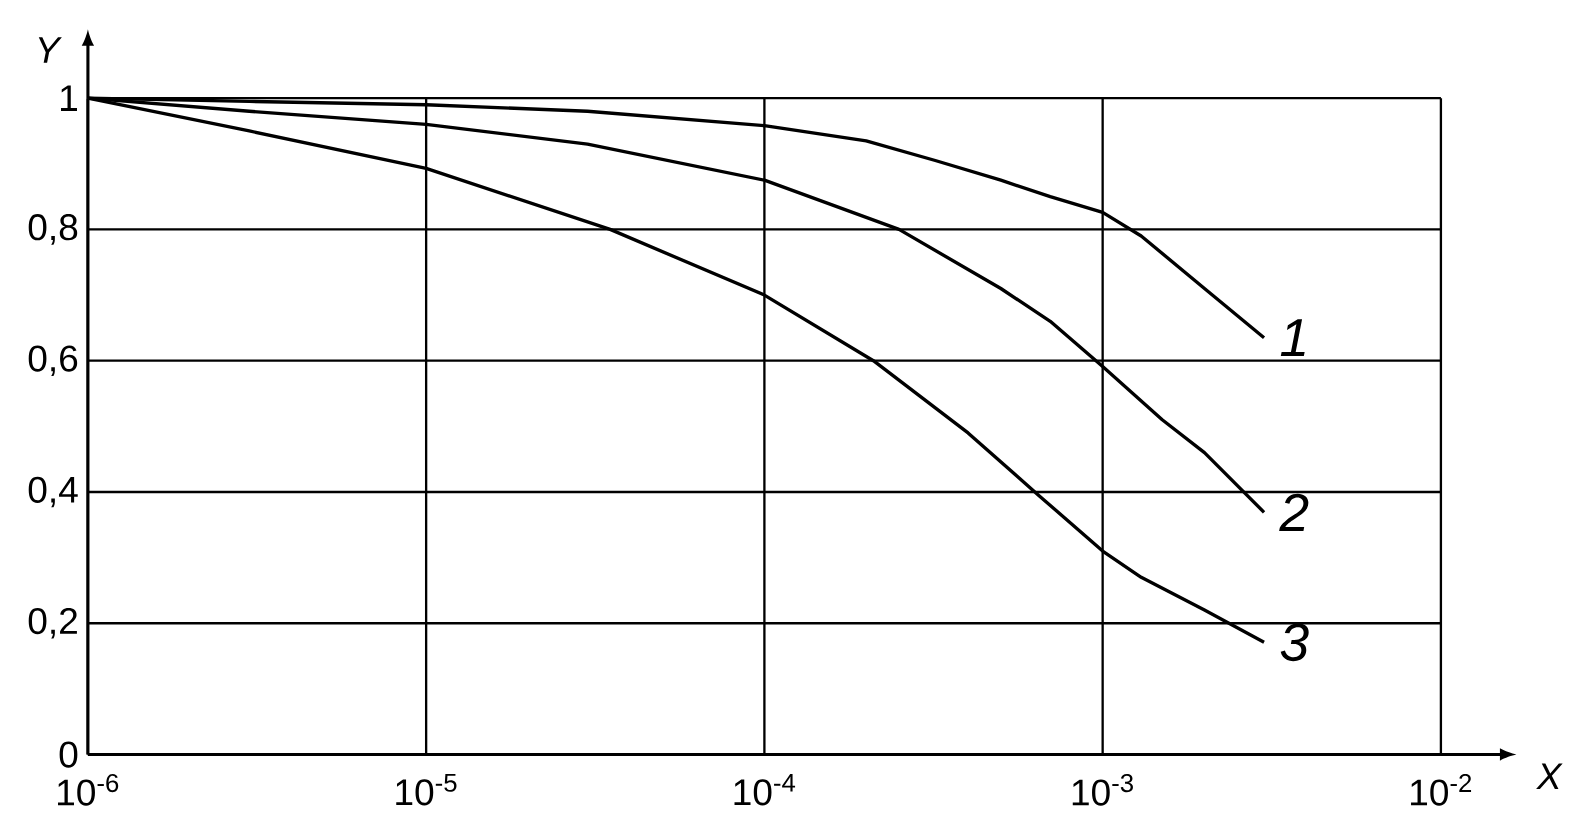 Image resolution: width=1575 pixels, height=840 pixels. What do you see at coordinates (1549, 776) in the screenshot?
I see `x-axis-title: X` at bounding box center [1549, 776].